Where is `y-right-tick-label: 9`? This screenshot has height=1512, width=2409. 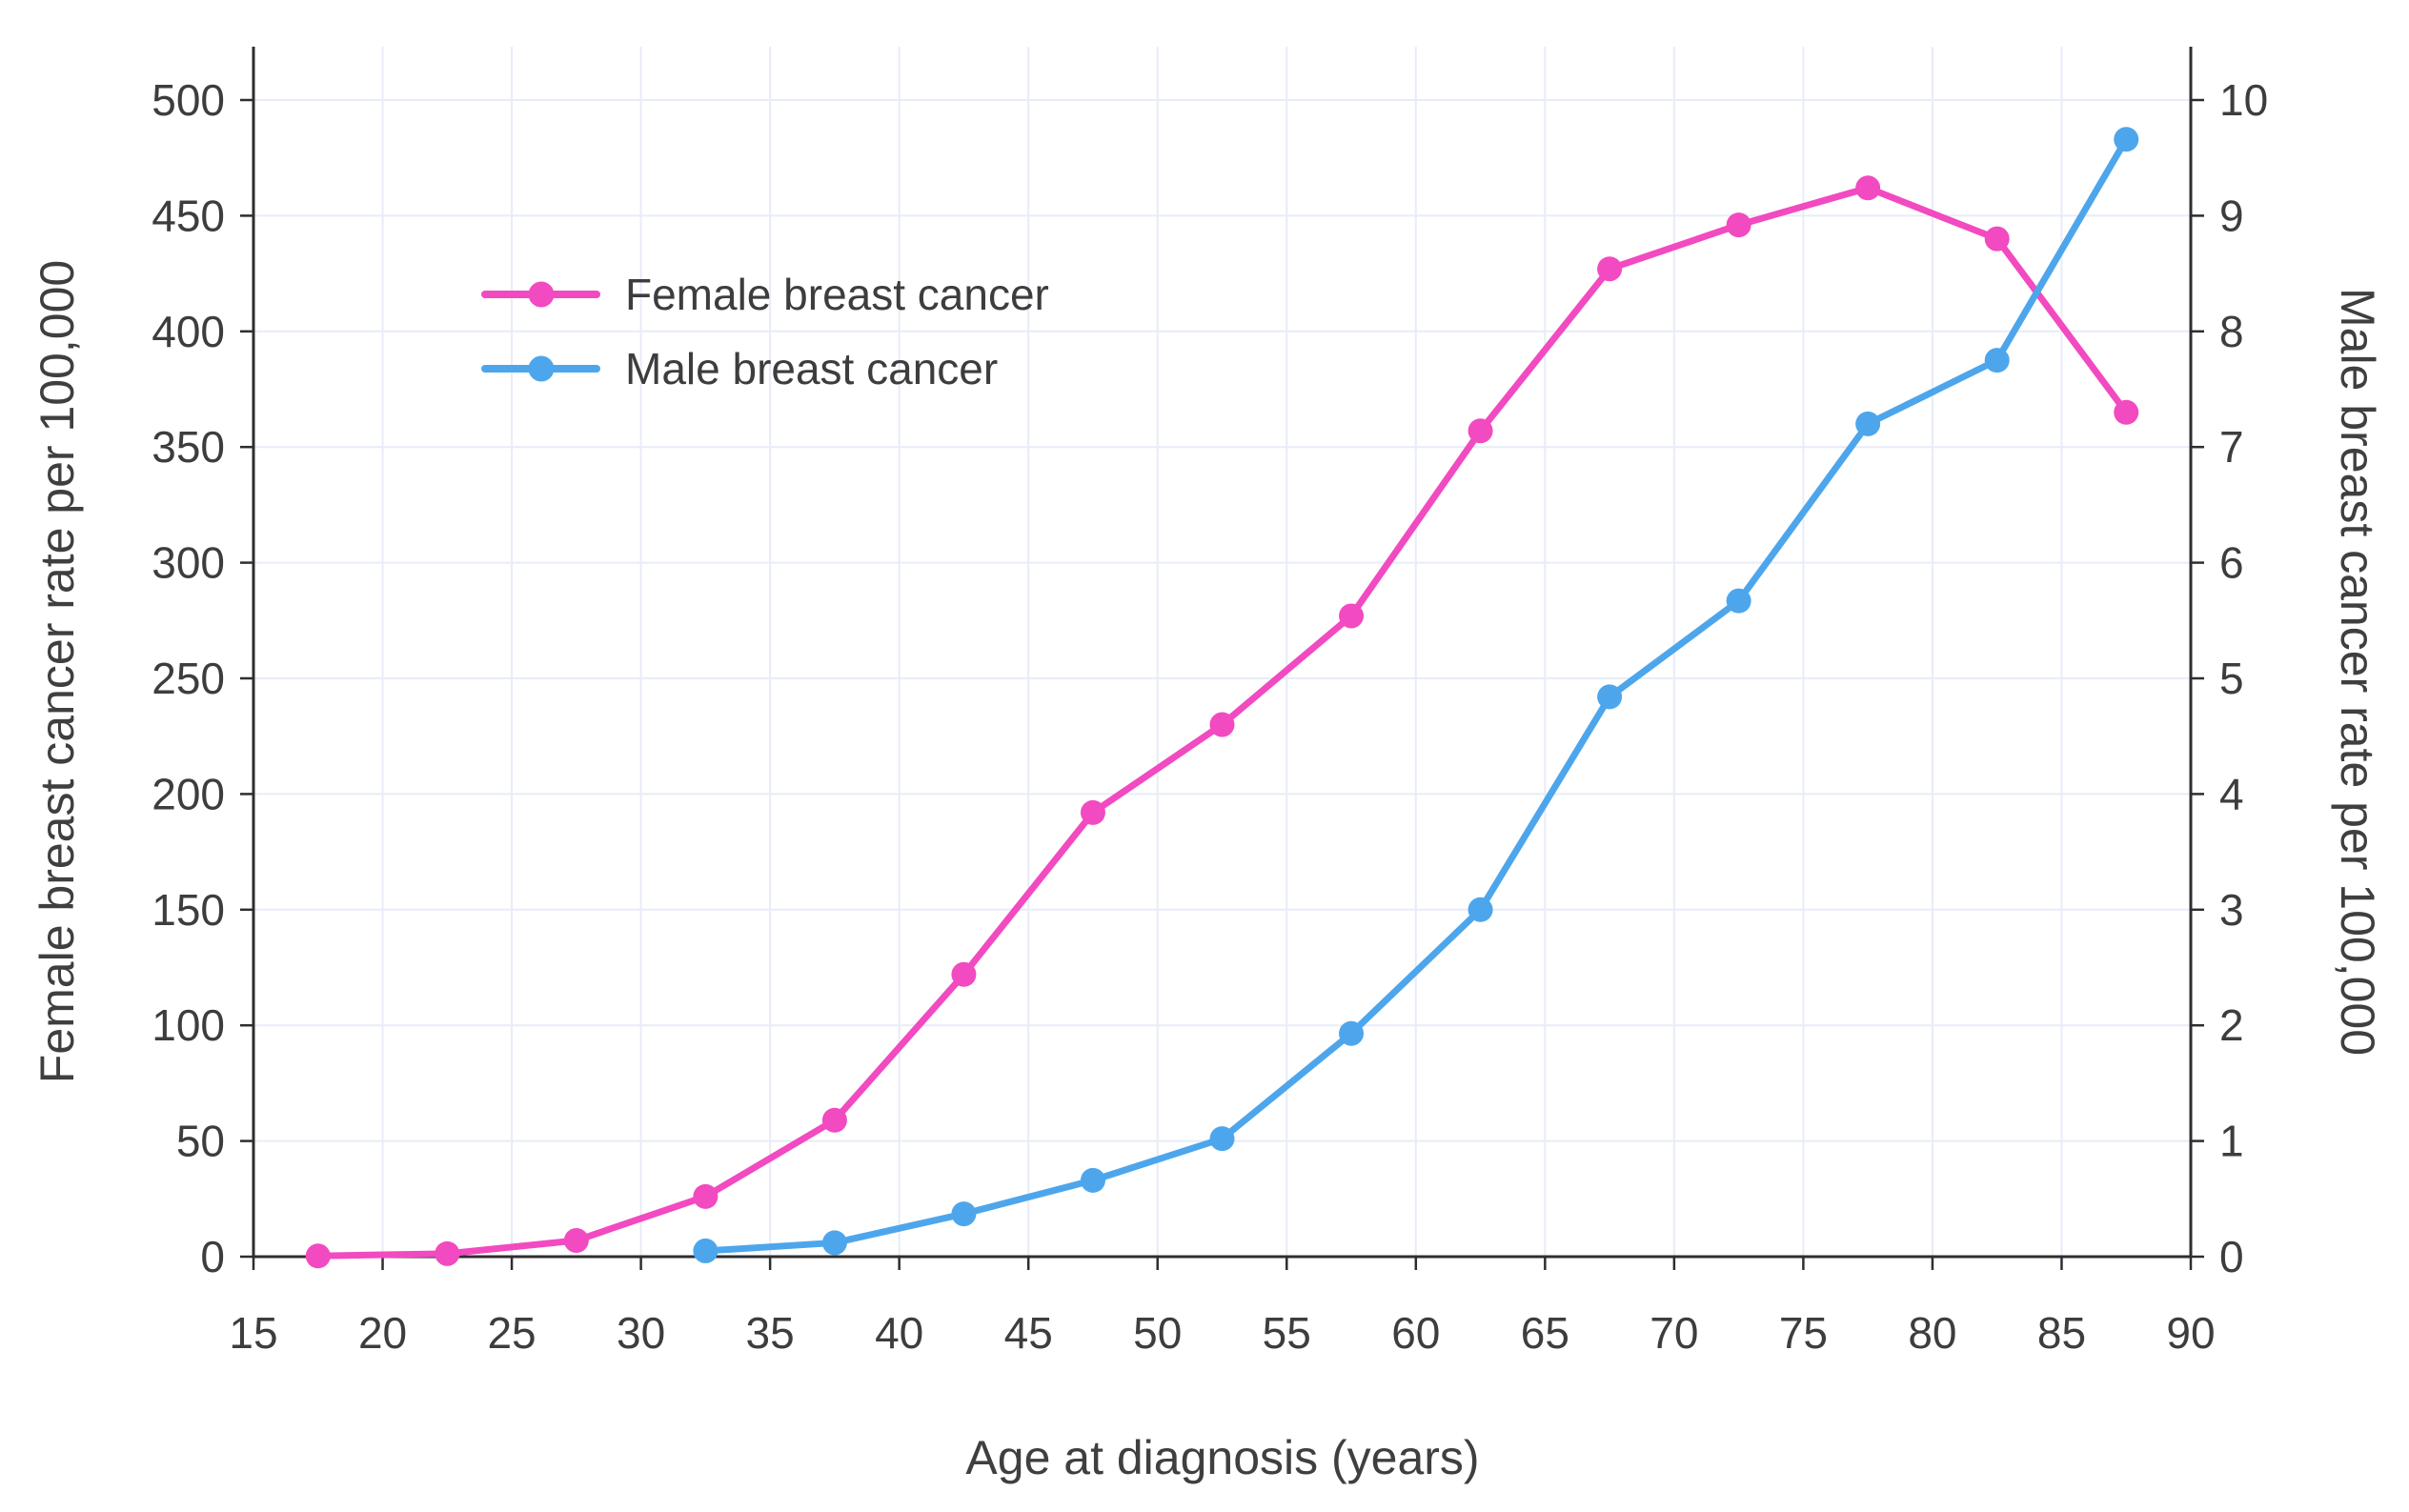 y-right-tick-label: 9 is located at coordinates (2231, 215).